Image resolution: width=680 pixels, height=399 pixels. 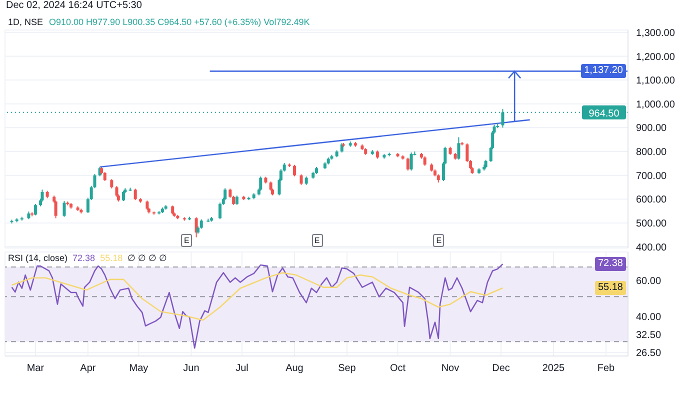 What do you see at coordinates (35, 368) in the screenshot?
I see `x-tick-label: Mar` at bounding box center [35, 368].